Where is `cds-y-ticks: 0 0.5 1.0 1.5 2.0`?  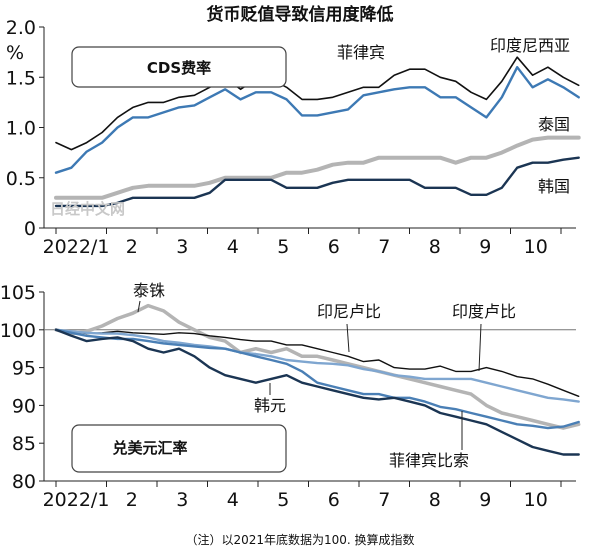 cds-y-ticks: 0 0.5 1.0 1.5 2.0 is located at coordinates (21, 128).